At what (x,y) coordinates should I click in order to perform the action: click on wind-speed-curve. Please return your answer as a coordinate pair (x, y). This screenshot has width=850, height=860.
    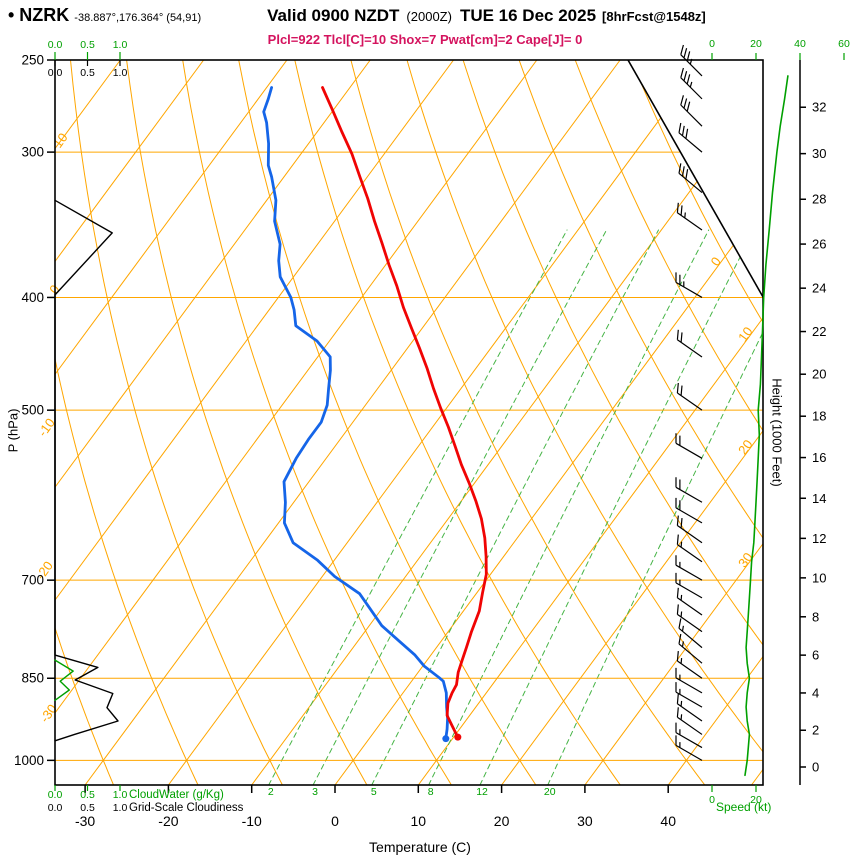
    Looking at the image, I should click on (766, 426).